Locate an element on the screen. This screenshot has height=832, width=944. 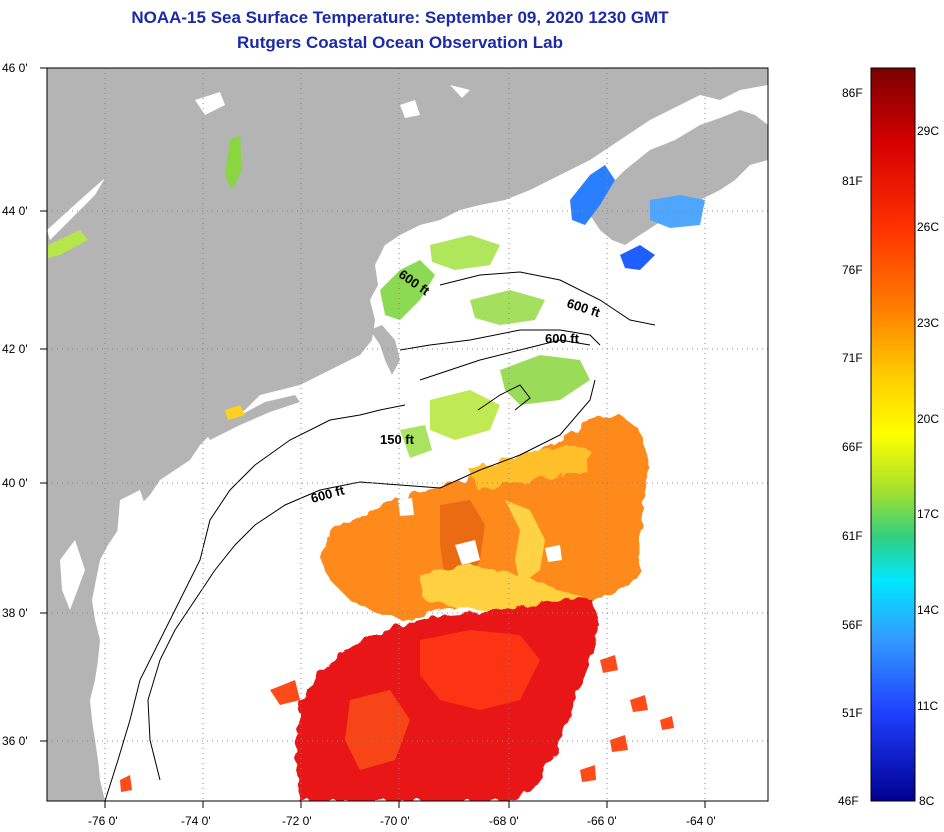
contour-label: 150 ft is located at coordinates (397, 439).